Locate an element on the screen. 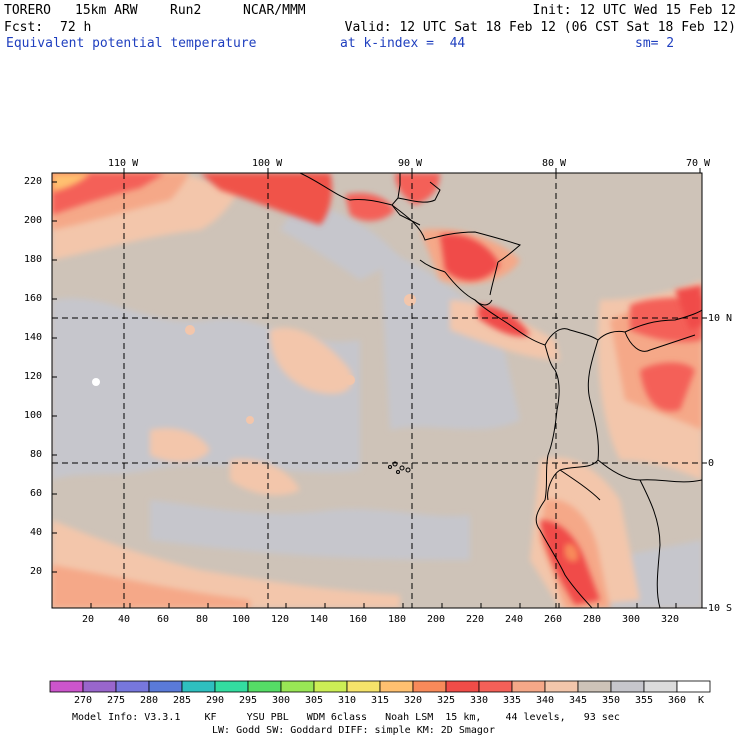  lon-label-70w: 70 W is located at coordinates (698, 163).